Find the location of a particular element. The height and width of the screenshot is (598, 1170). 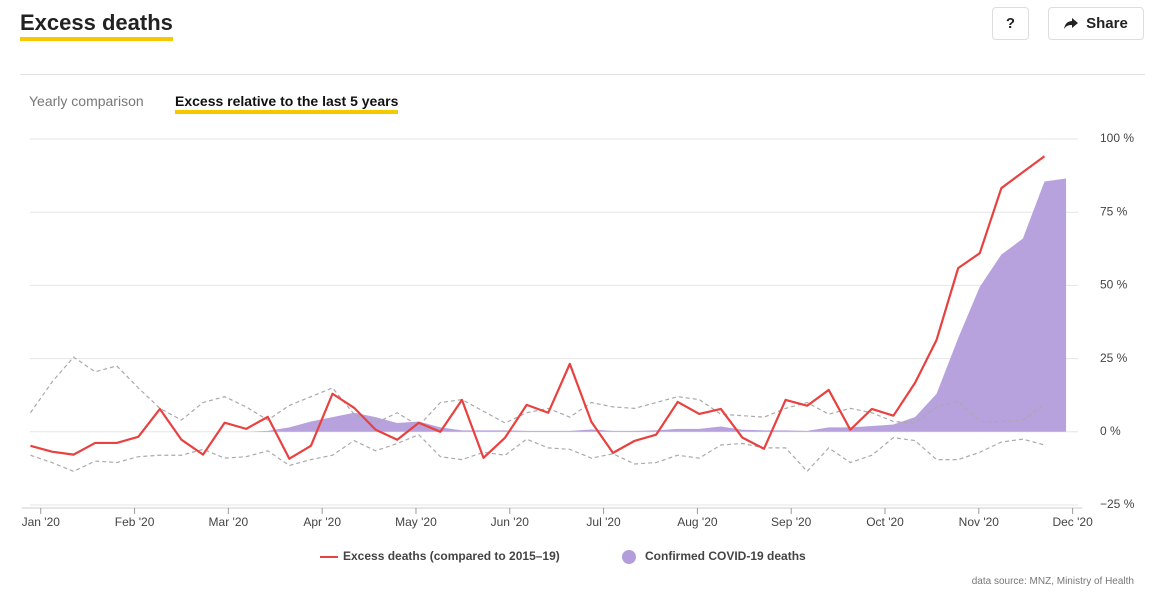

legend-label: Excess deaths (compared to 2015–19) is located at coordinates (451, 556).